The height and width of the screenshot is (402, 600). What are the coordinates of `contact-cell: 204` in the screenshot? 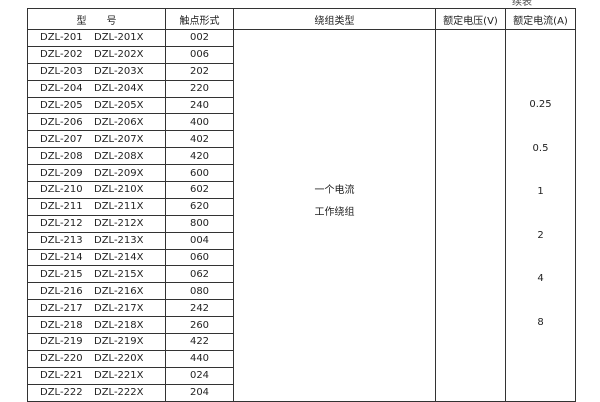 It's located at (199, 392).